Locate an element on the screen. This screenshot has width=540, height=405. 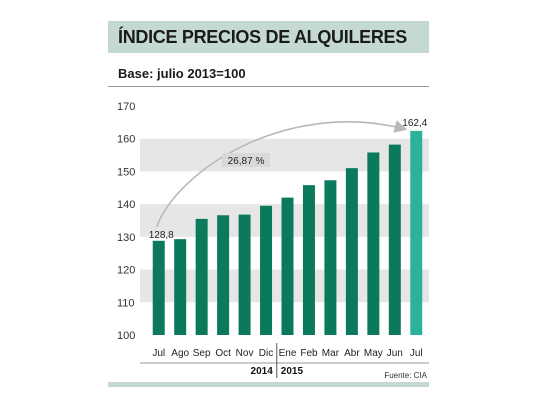
growth-annotation: 26,87 % is located at coordinates (246, 161).